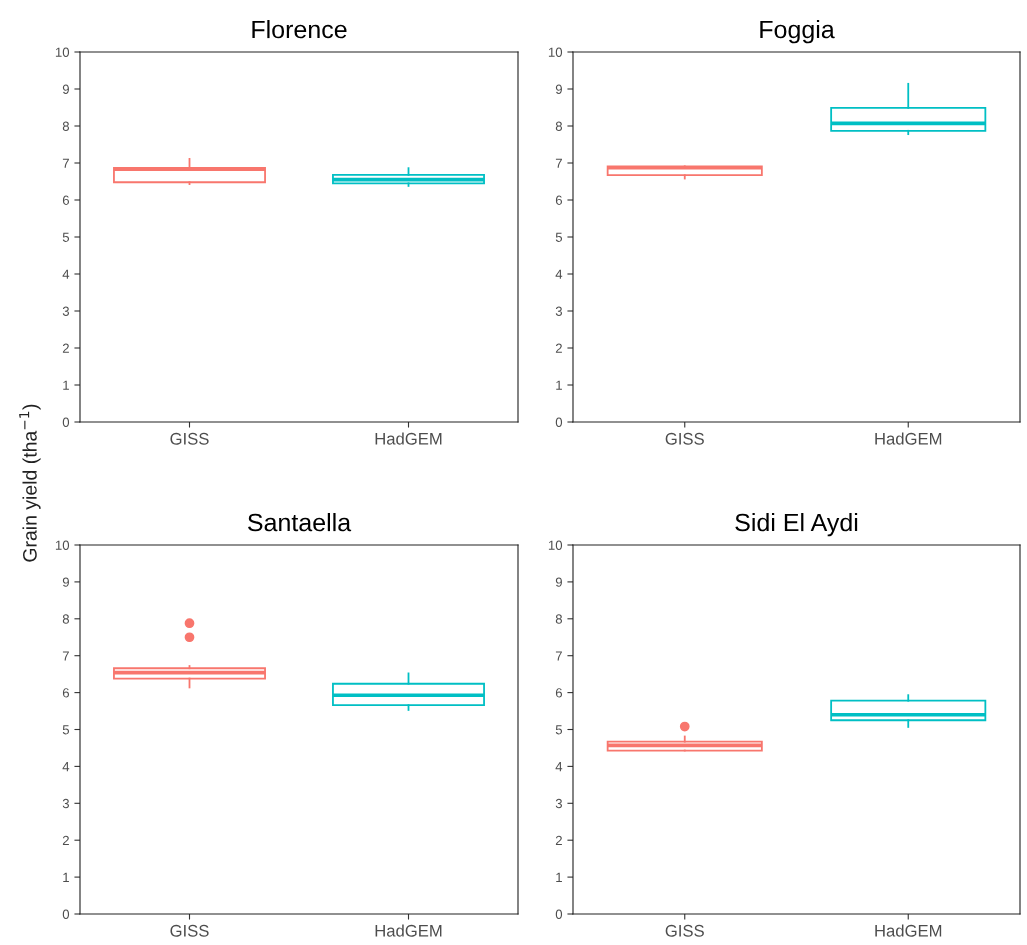 This screenshot has height=945, width=1027. I want to click on chart-title: Sidi El Aydi, so click(796, 524).